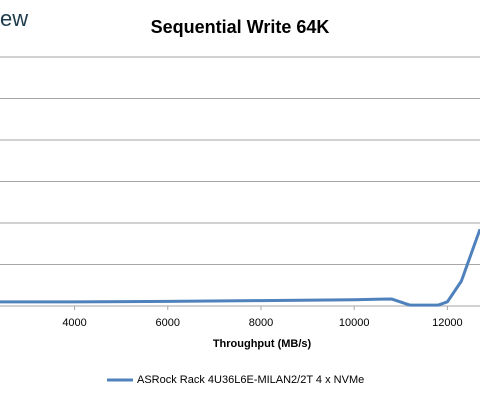  What do you see at coordinates (168, 323) in the screenshot?
I see `x-tick-label: 6000` at bounding box center [168, 323].